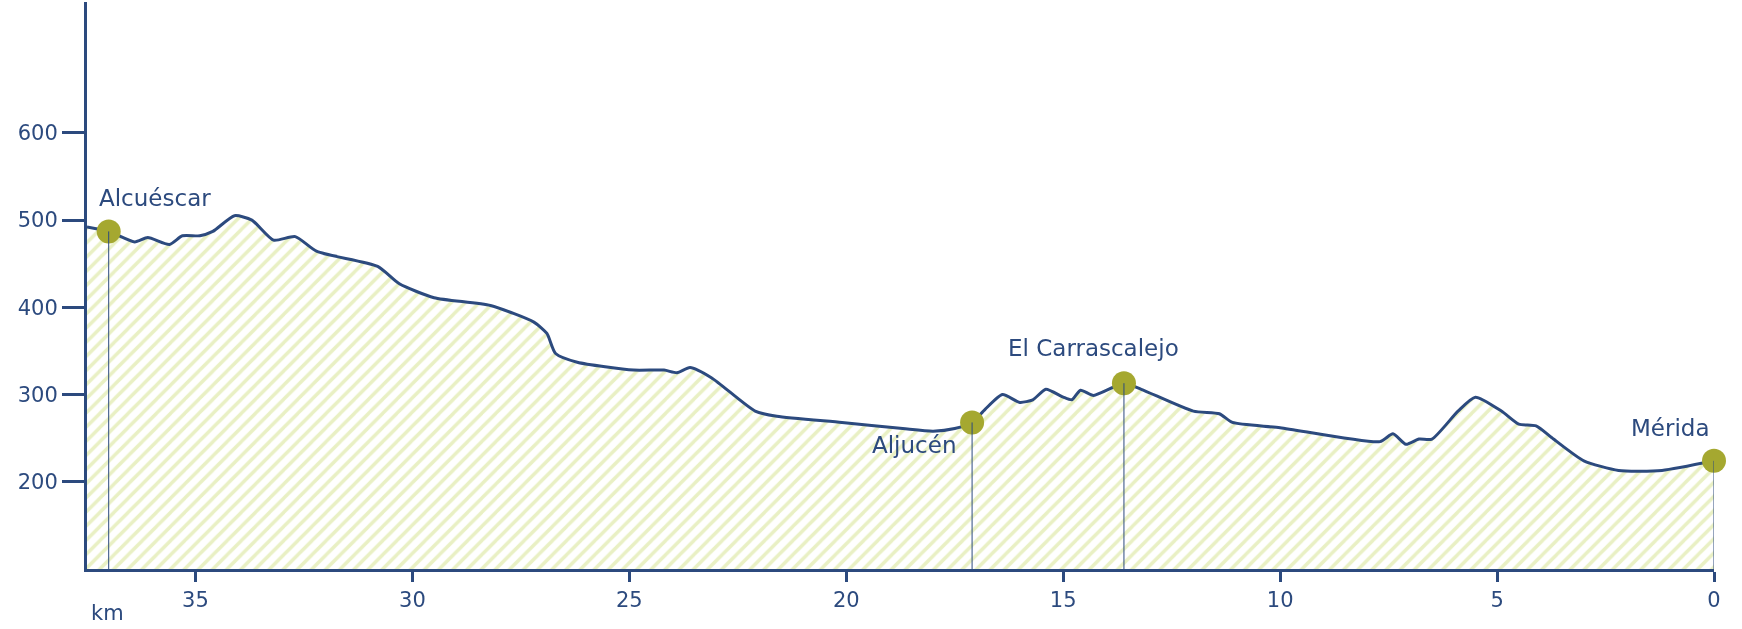 This screenshot has width=1742, height=629. I want to click on y-tick-label: 600, so click(37, 133).